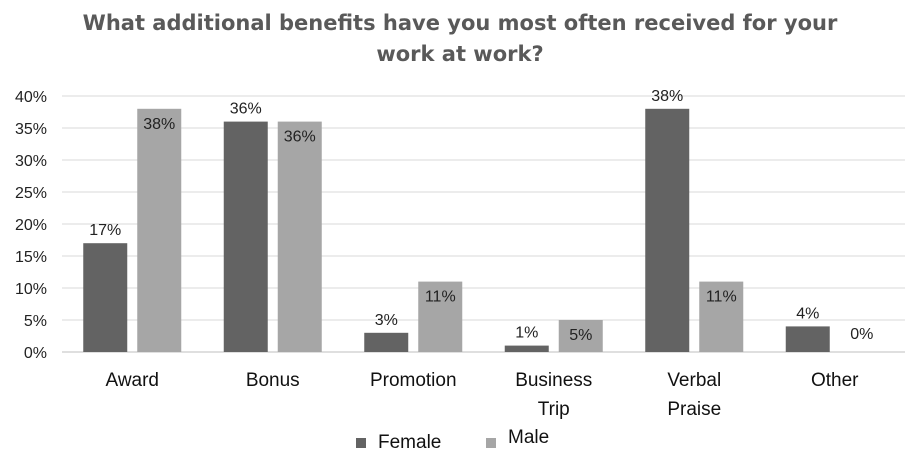 The image size is (911, 452). Describe the element at coordinates (413, 380) in the screenshot. I see `x-tick-label: Promotion` at that location.